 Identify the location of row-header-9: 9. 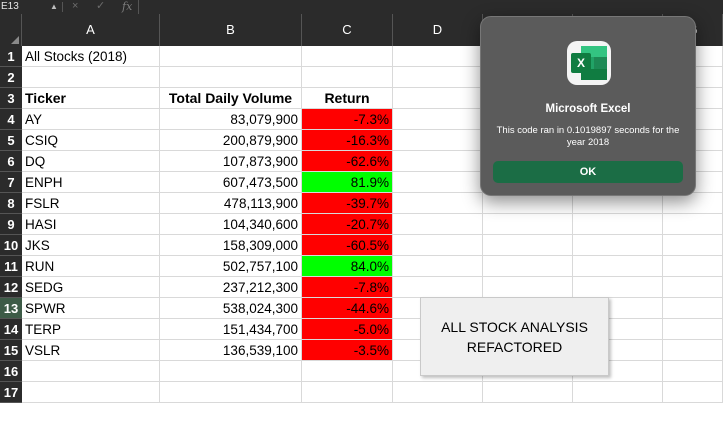
(11, 224).